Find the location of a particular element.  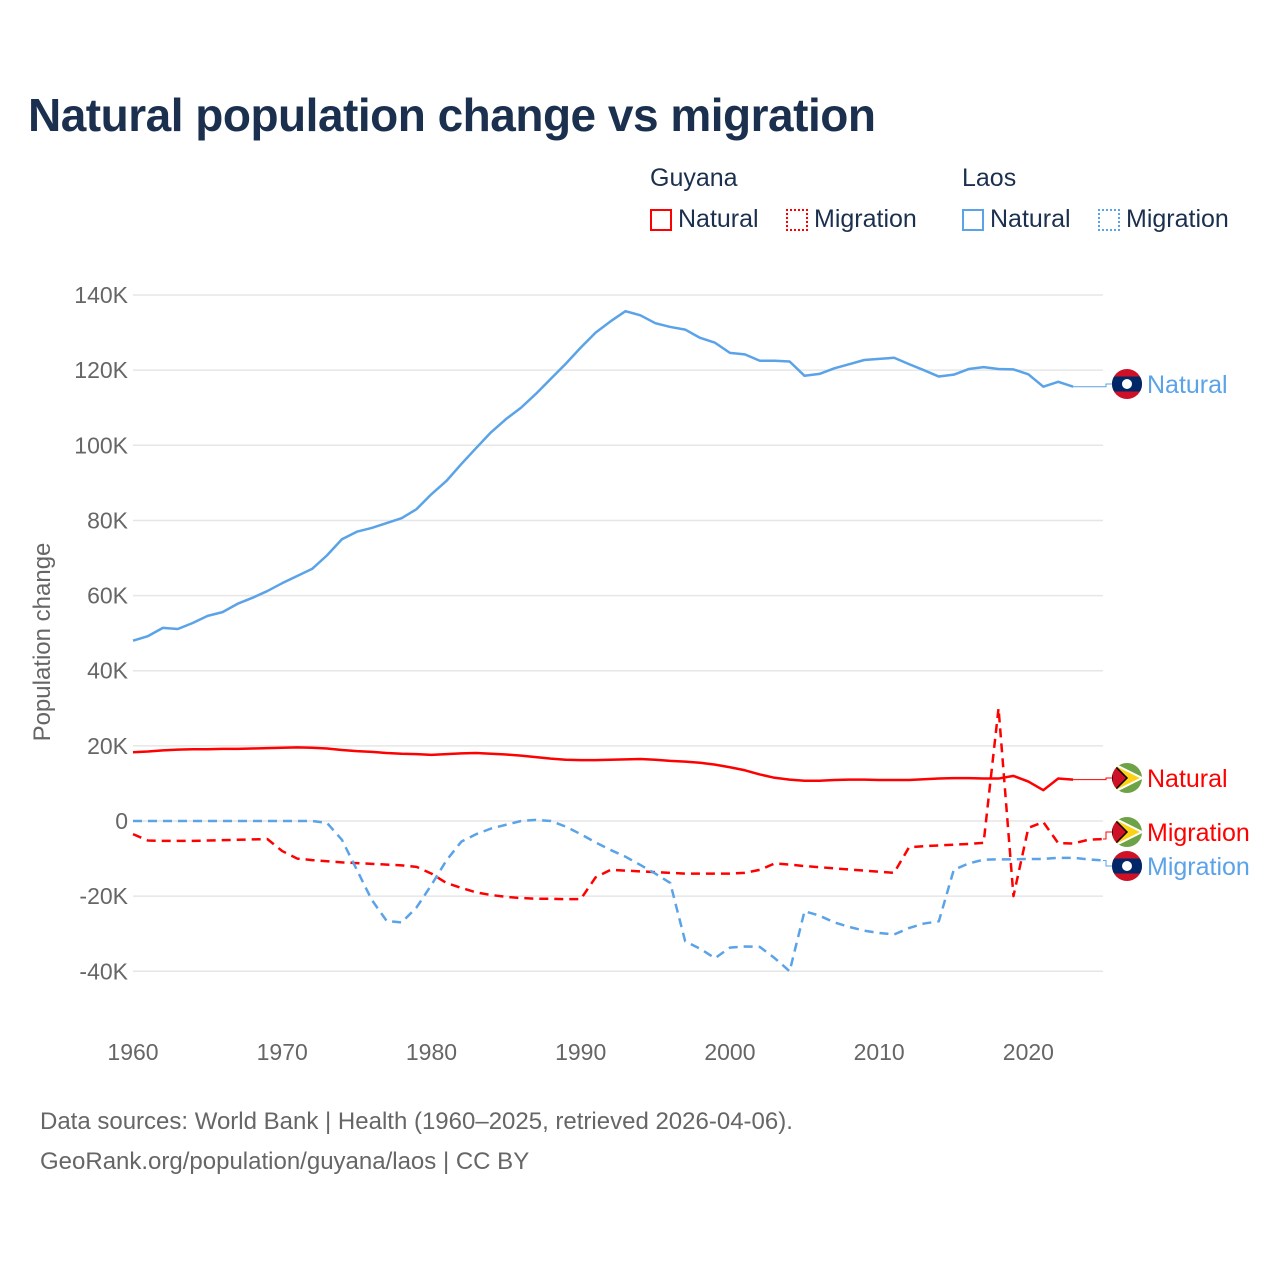

x-tick-label: 2000 is located at coordinates (729, 1052).